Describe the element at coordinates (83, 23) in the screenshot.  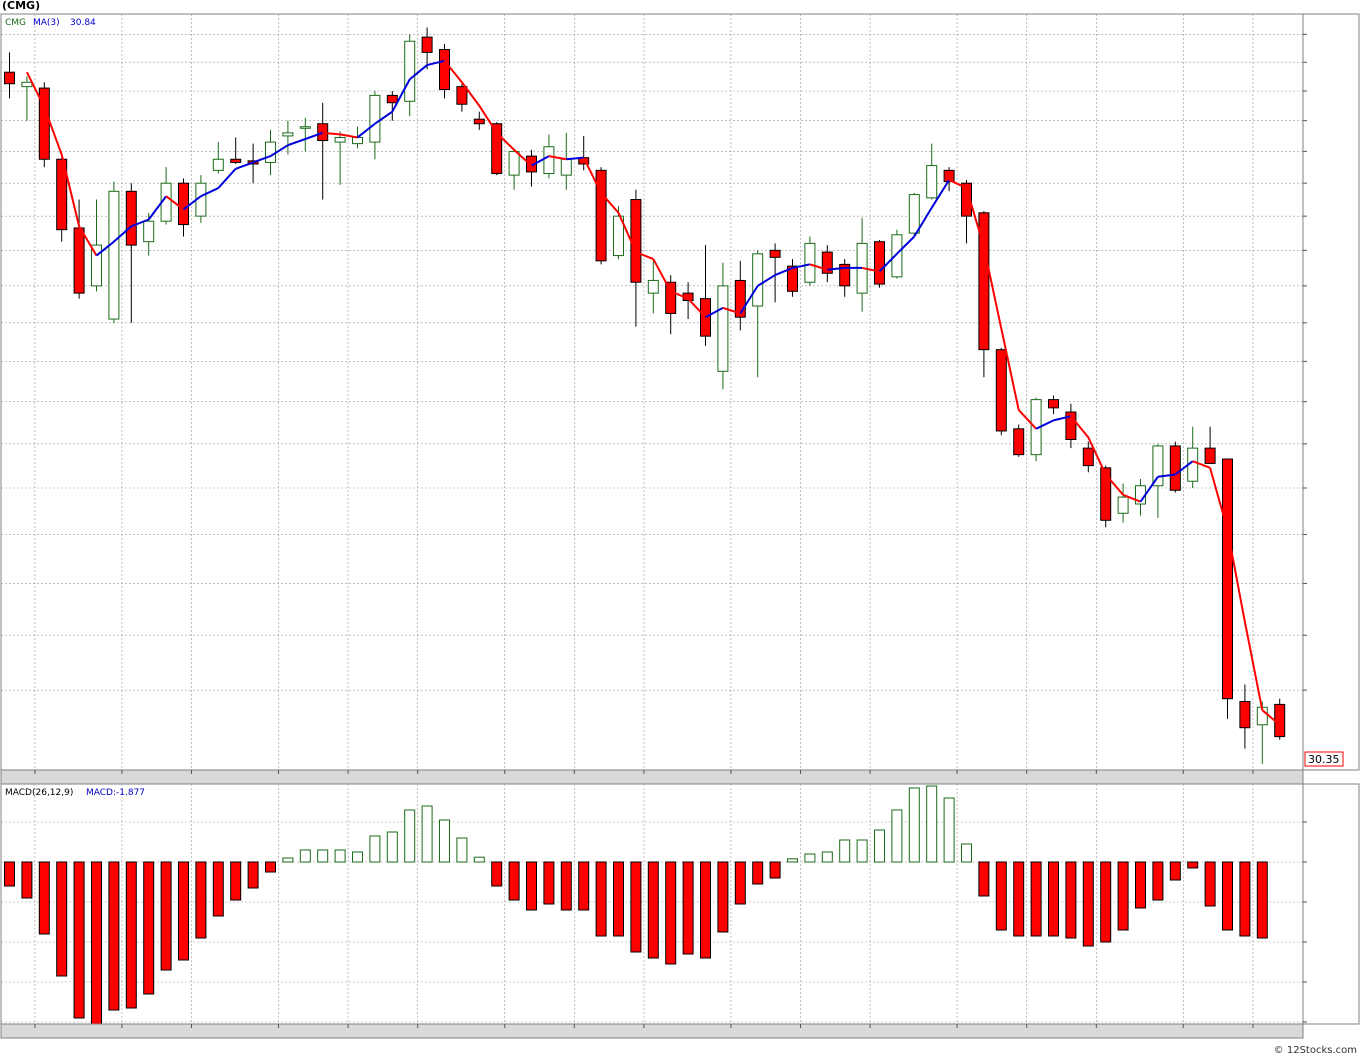
I see `price-legend-ma-value: 30.84` at that location.